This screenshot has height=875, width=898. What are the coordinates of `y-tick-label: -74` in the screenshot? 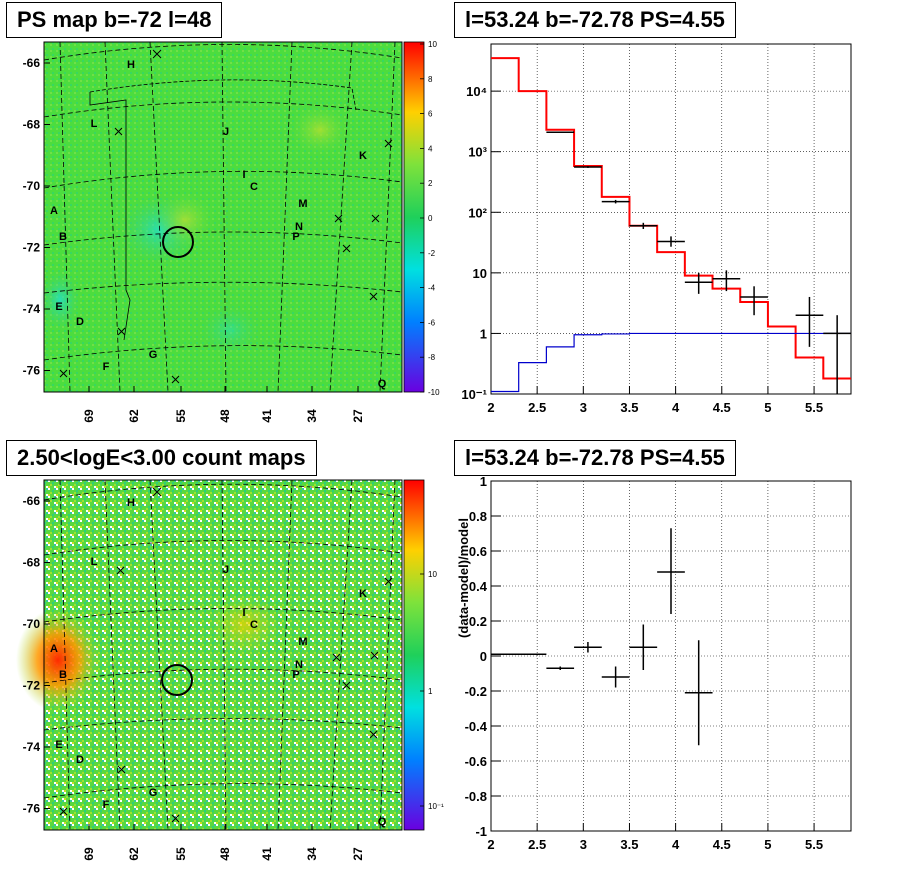 It's located at (32, 309).